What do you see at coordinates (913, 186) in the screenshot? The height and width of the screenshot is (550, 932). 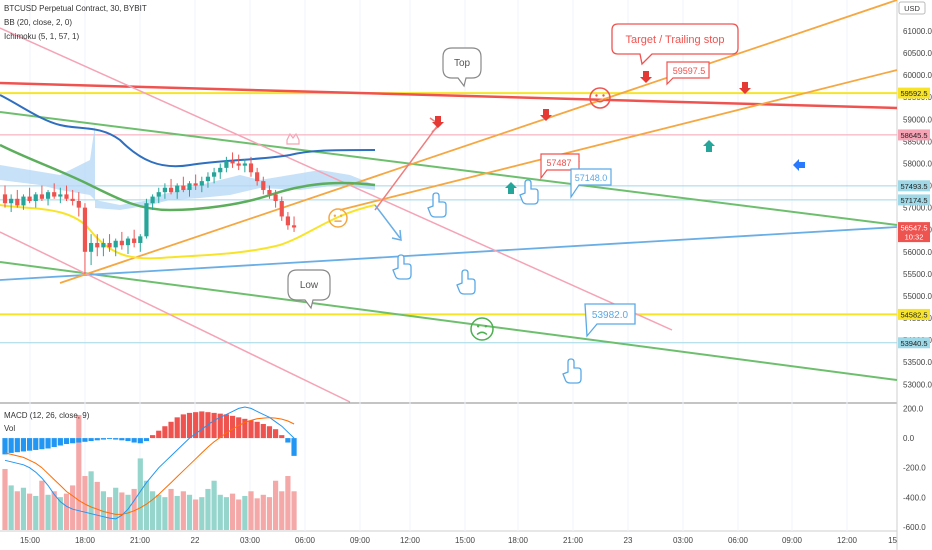 I see `price-label-text: 57493.5` at bounding box center [913, 186].